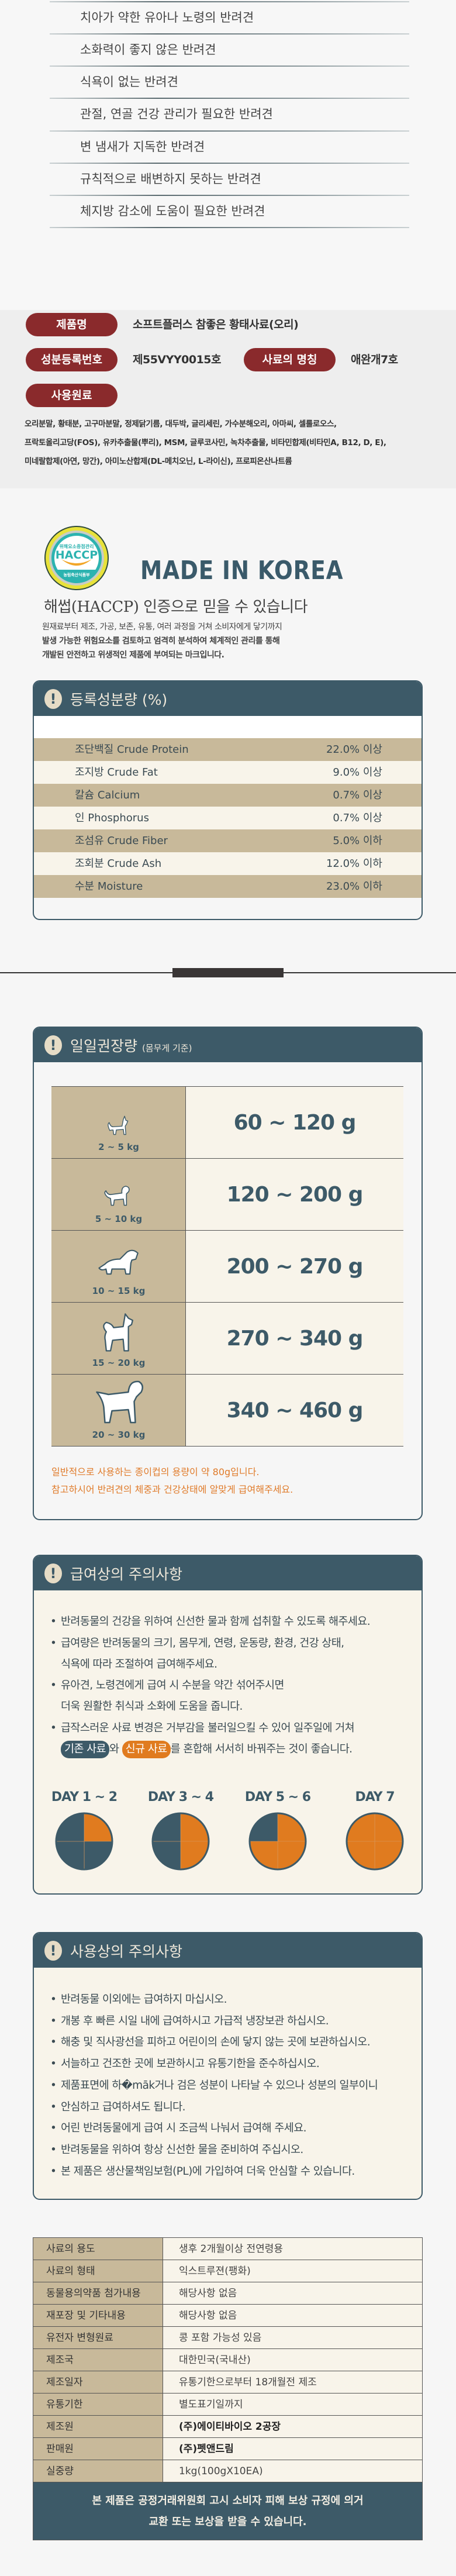  Describe the element at coordinates (72, 324) in the screenshot. I see `product-name-label: 제품명` at that location.